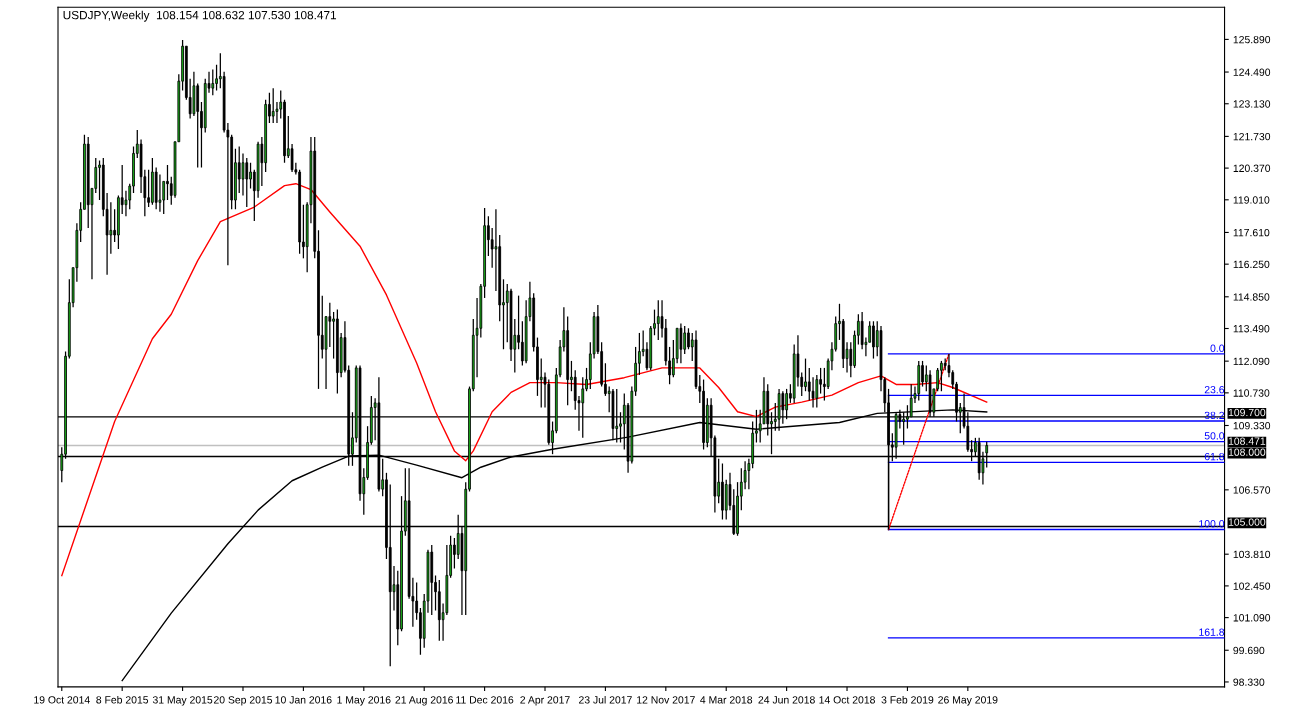 The width and height of the screenshot is (1289, 723). I want to click on annotation: 100.0, so click(1212, 524).